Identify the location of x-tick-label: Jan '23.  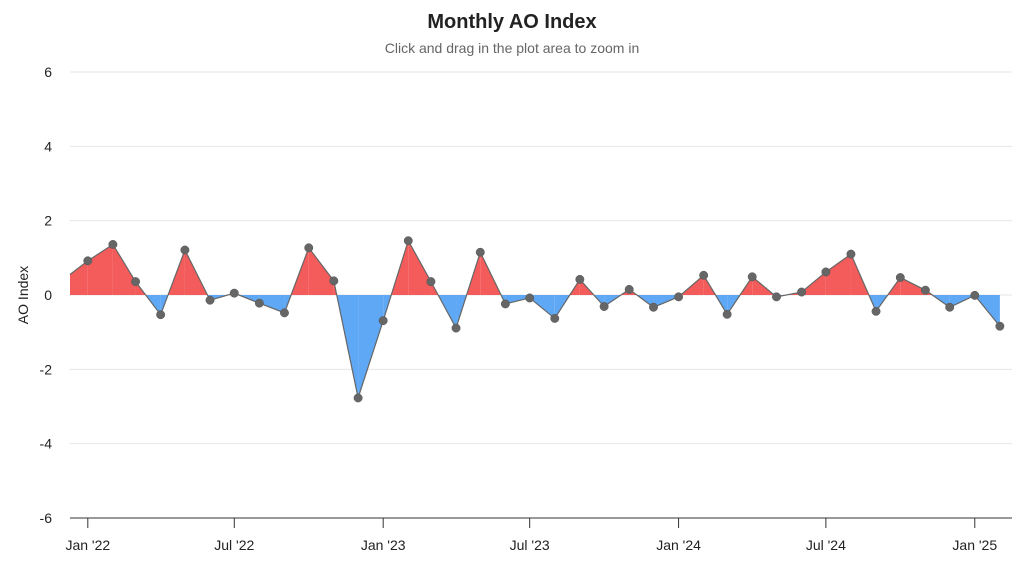
(383, 545).